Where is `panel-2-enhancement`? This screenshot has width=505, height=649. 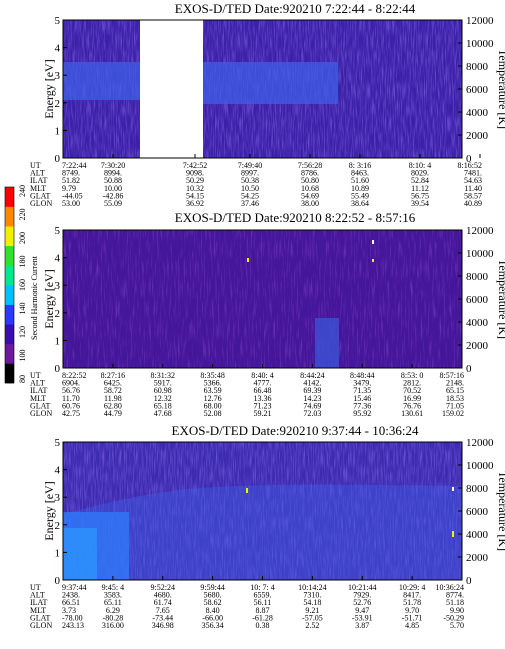 panel-2-enhancement is located at coordinates (327, 343).